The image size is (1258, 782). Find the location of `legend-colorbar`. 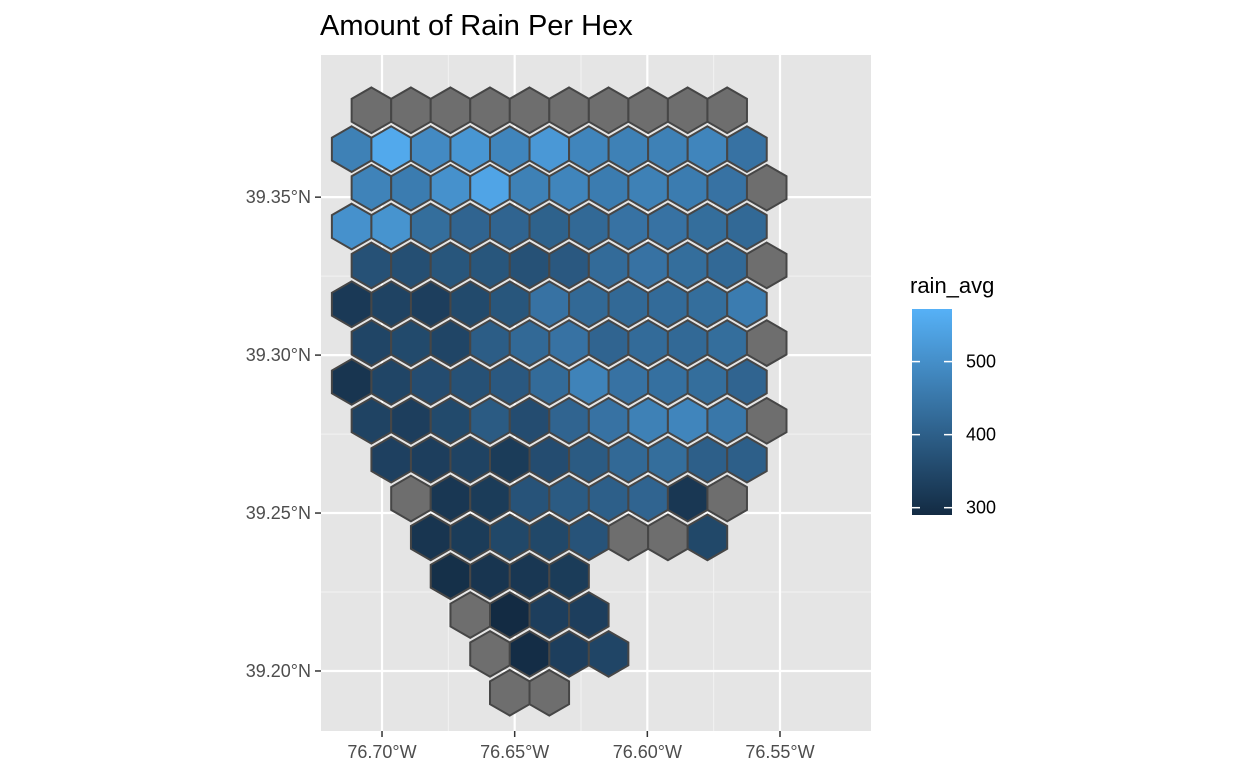

legend-colorbar is located at coordinates (932, 412).